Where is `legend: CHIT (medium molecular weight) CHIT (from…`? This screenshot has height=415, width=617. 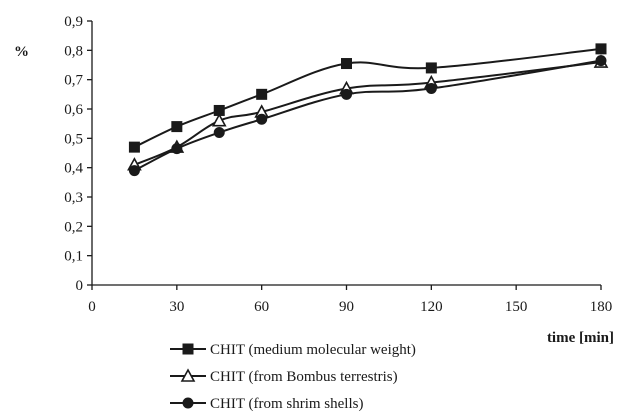 legend: CHIT (medium molecular weight) CHIT (from… is located at coordinates (293, 377).